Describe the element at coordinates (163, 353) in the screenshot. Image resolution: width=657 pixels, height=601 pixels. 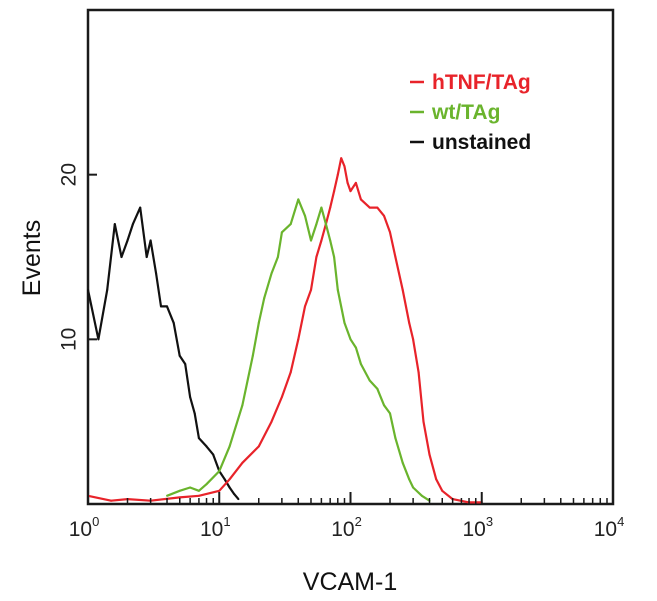
I see `series-line-unstained` at that location.